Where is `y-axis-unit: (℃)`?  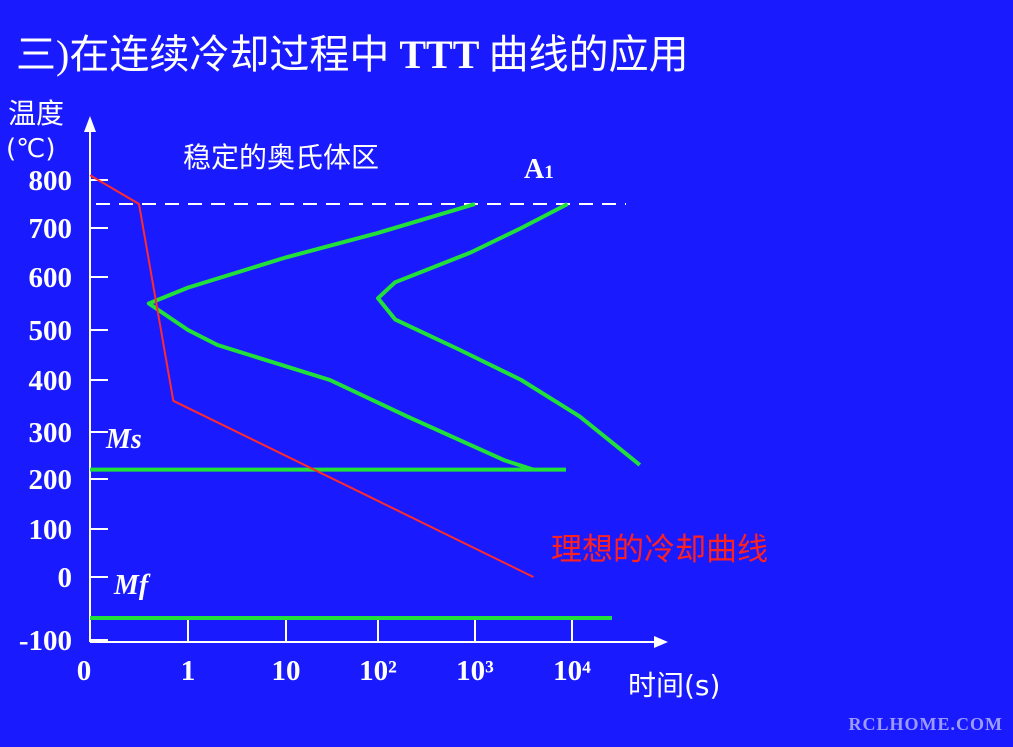
y-axis-unit: (℃) is located at coordinates (31, 149).